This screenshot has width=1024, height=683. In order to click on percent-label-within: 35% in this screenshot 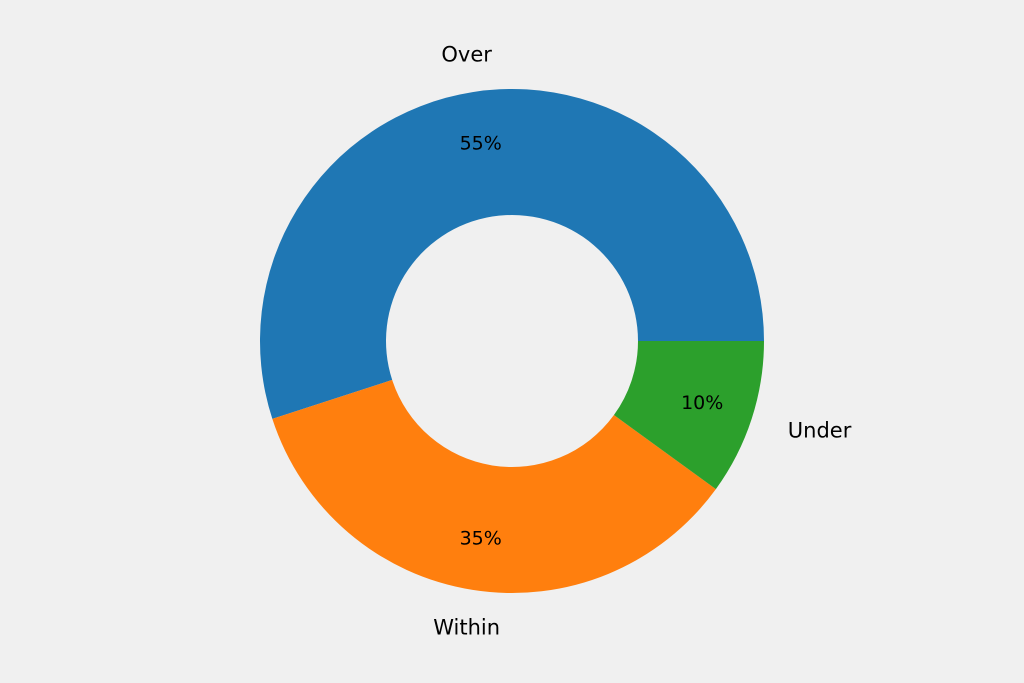, I will do `click(481, 539)`.